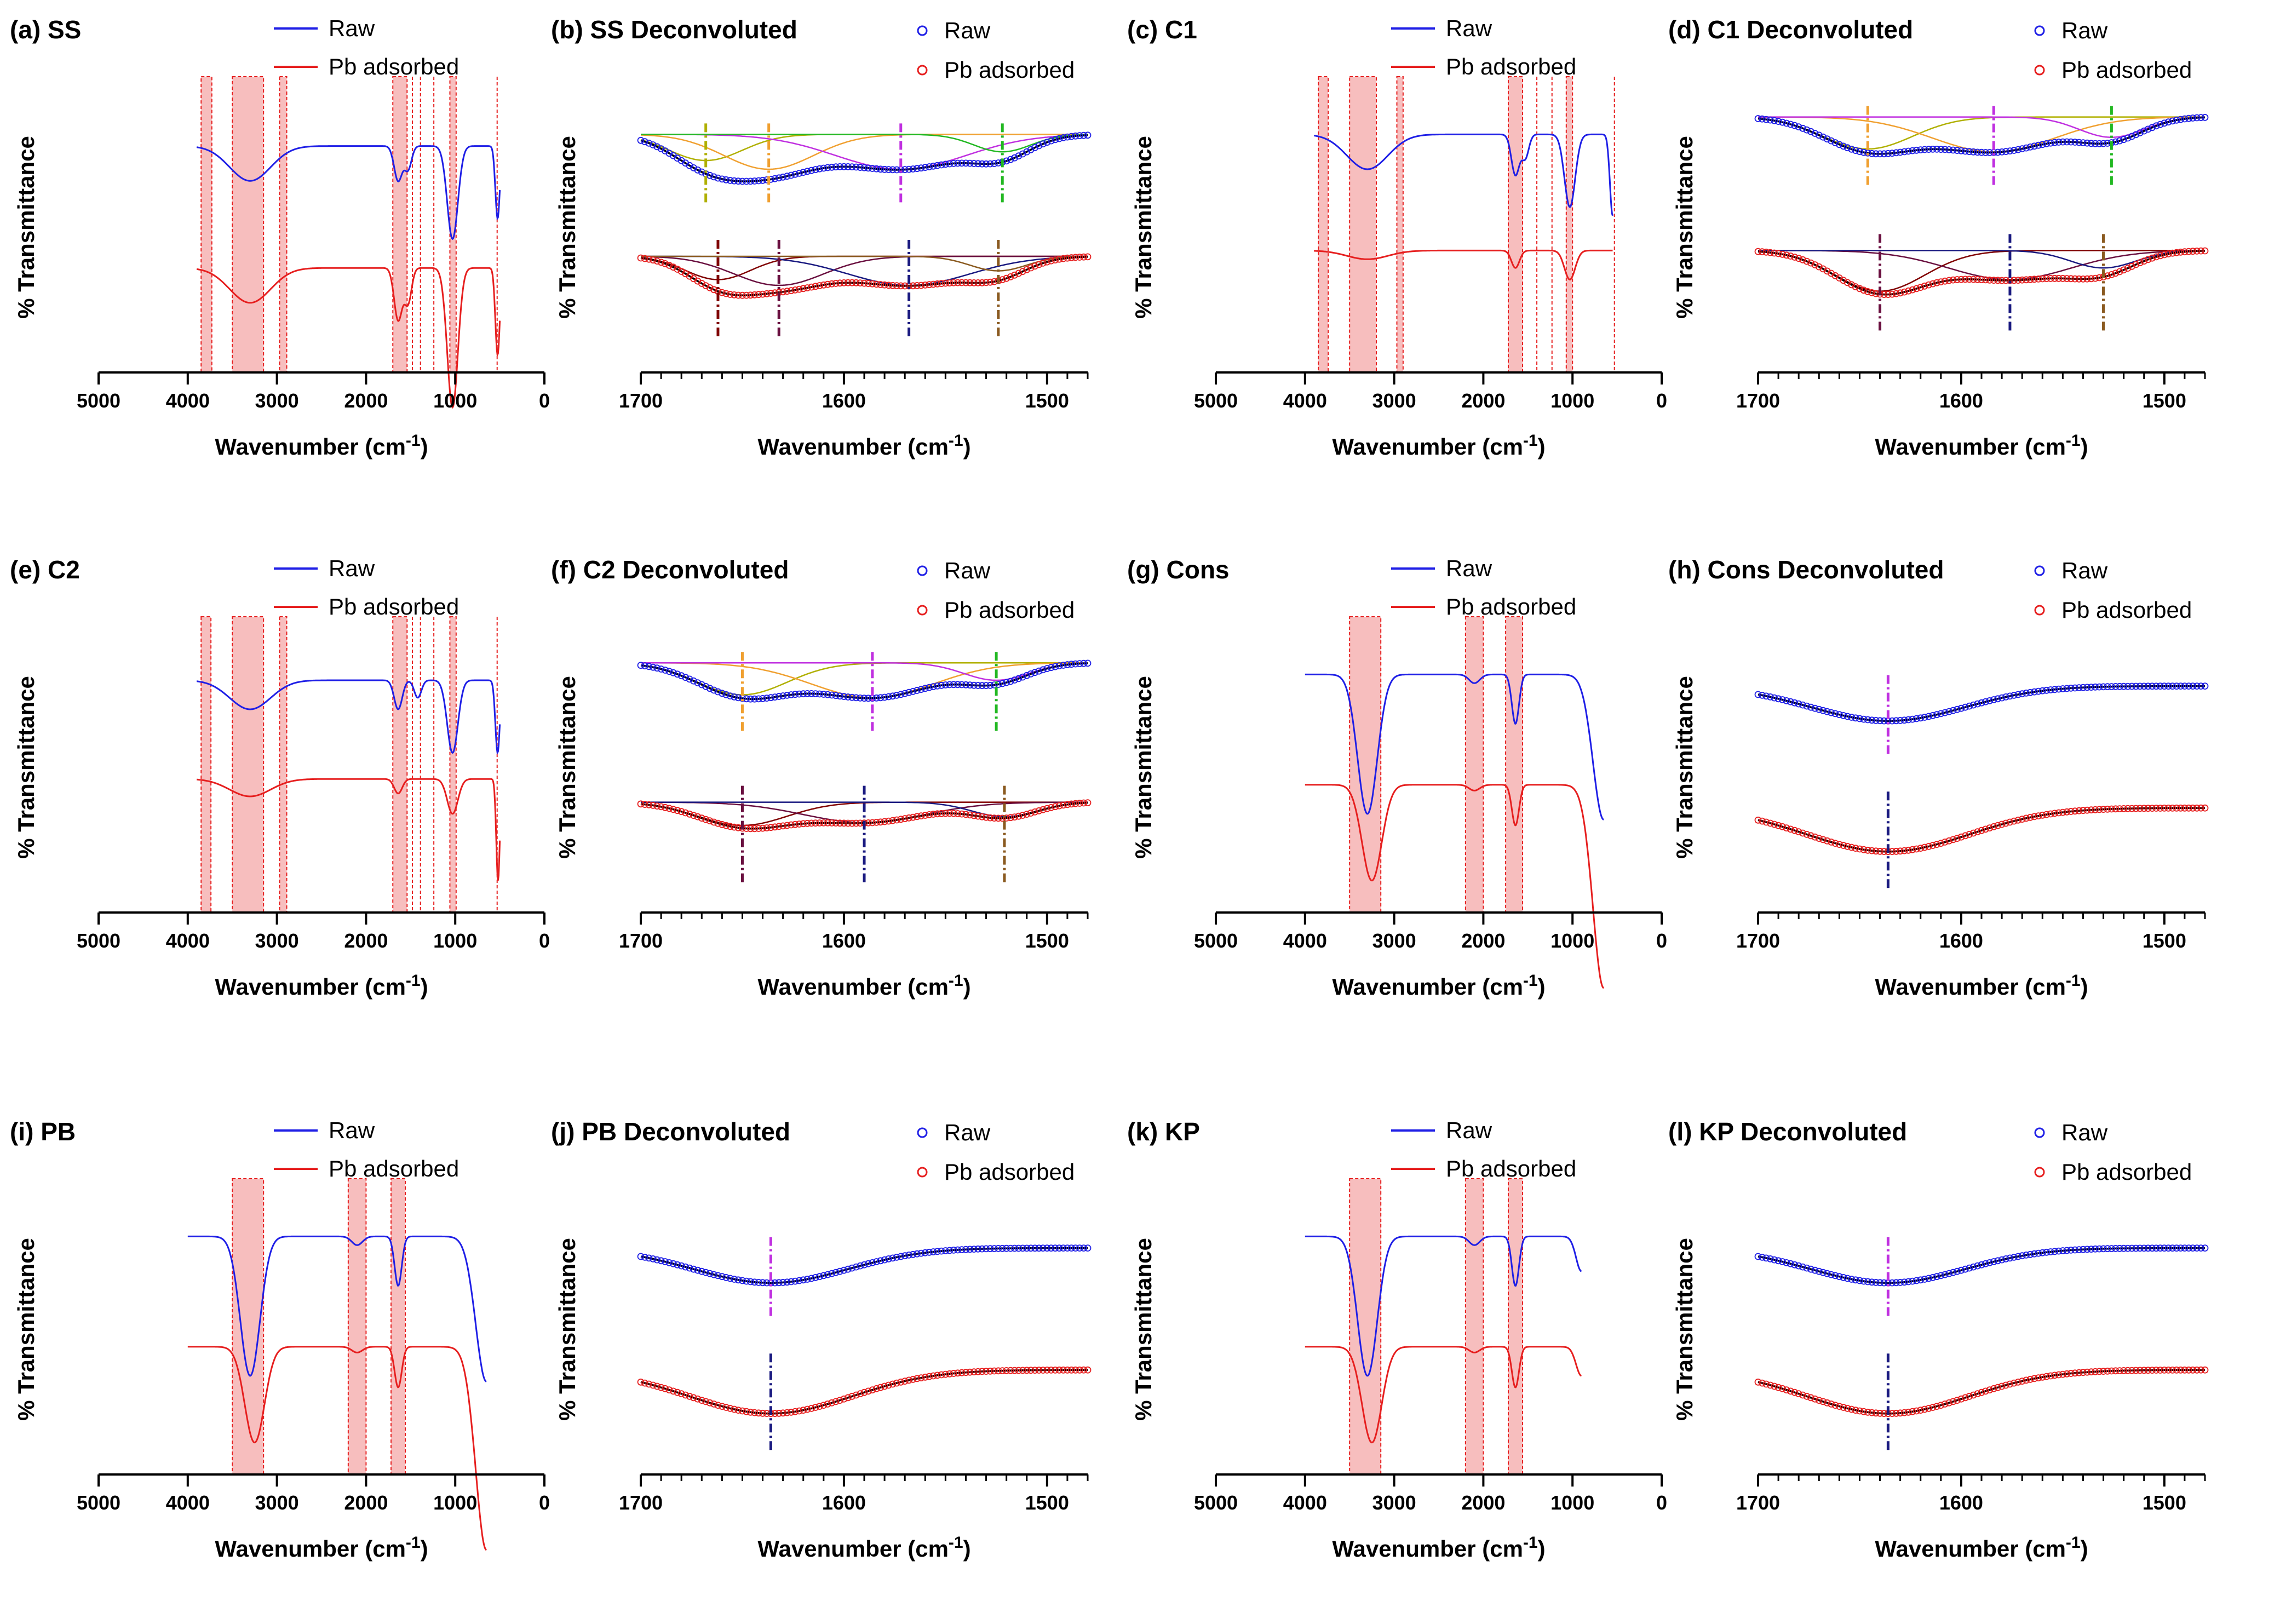 This screenshot has height=1624, width=2280. I want to click on x-axis-label-main: Wavenumber (cm, so click(1427, 987).